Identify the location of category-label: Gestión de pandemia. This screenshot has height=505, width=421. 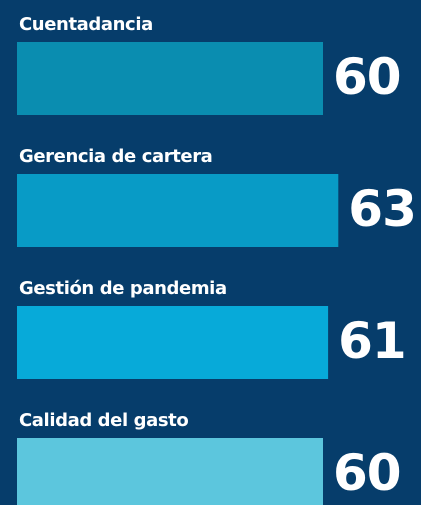
(123, 288).